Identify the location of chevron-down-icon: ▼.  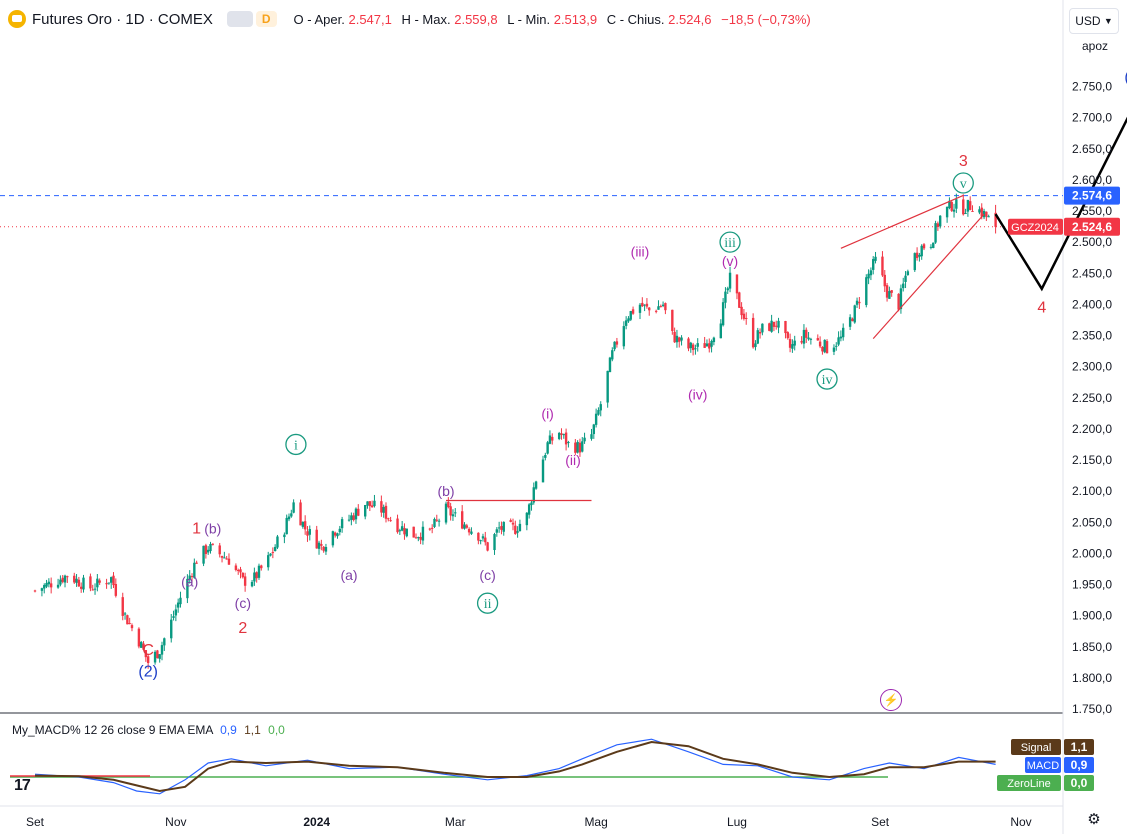
(1108, 21).